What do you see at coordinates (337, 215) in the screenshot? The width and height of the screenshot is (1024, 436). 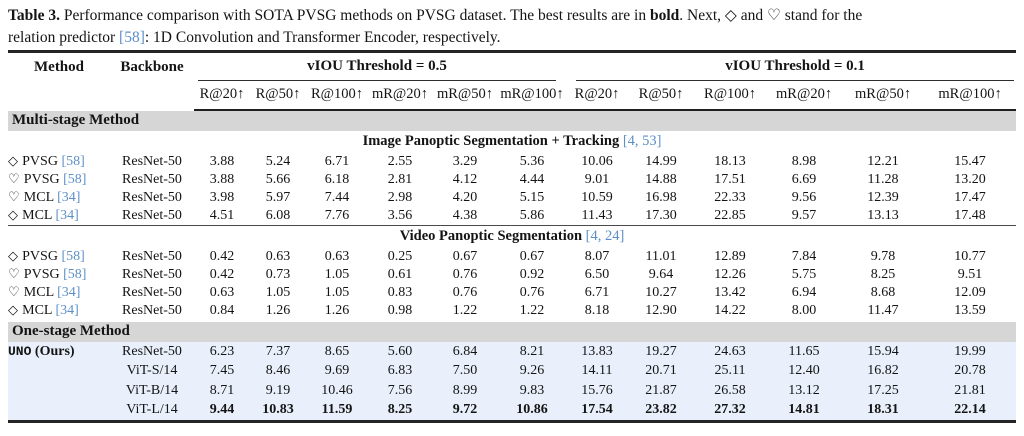 I see `metric-value: 7.76` at bounding box center [337, 215].